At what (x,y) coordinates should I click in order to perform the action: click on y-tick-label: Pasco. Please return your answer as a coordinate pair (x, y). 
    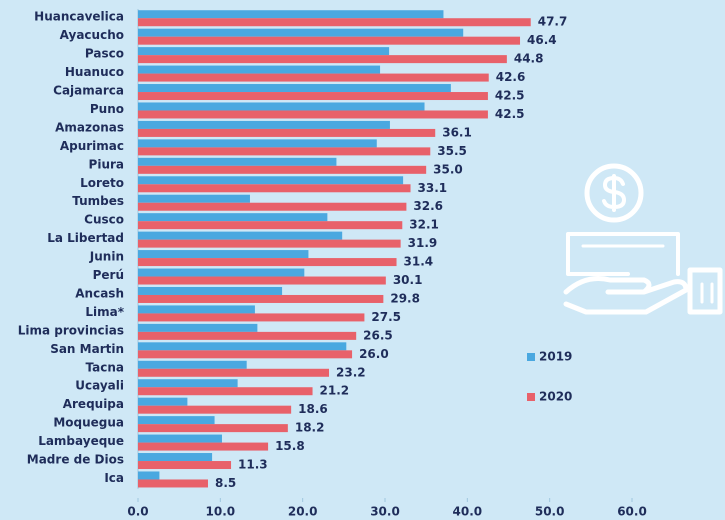
    Looking at the image, I should click on (104, 54).